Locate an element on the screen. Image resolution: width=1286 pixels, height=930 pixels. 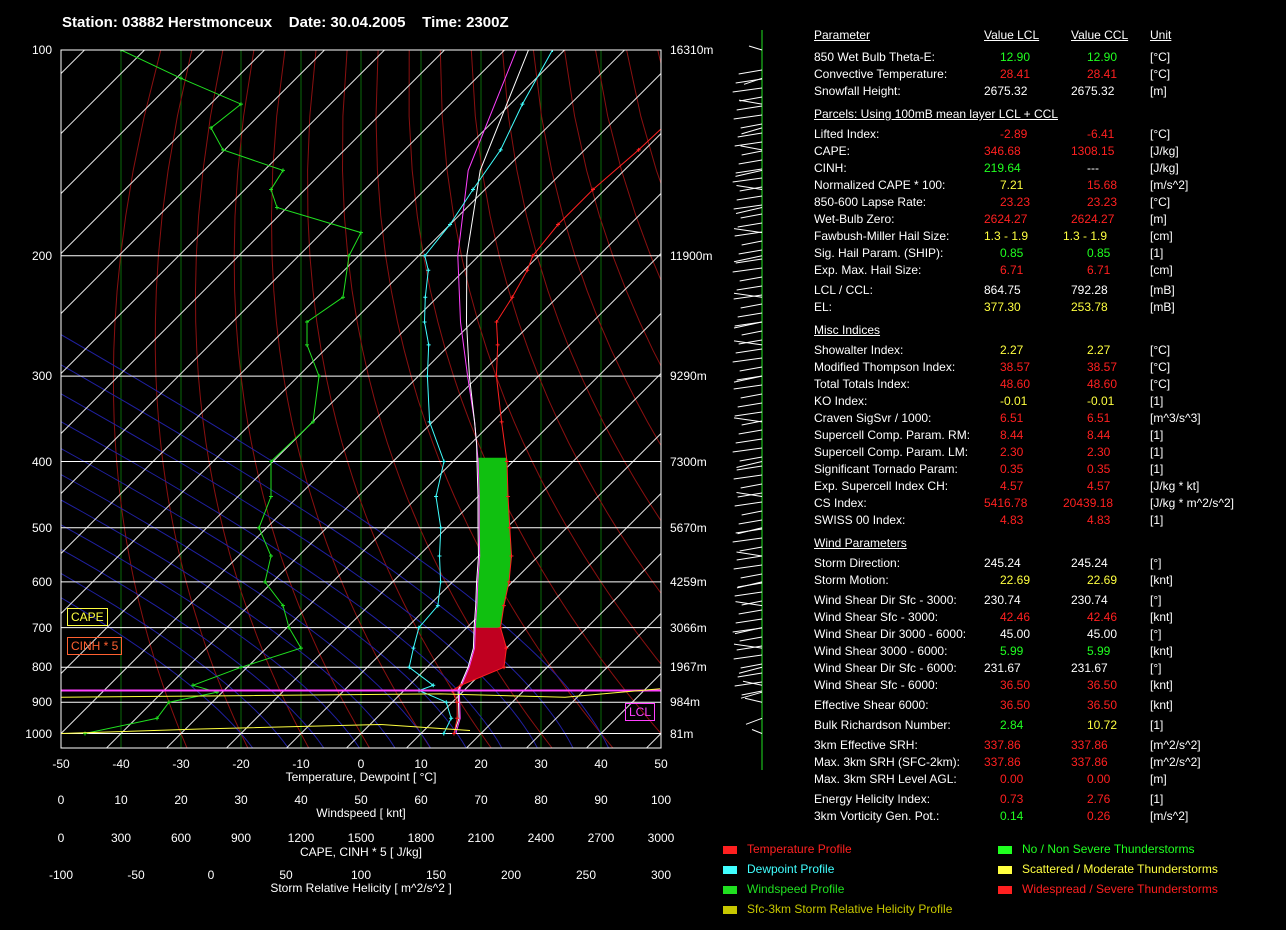
param-value-lcl: 346.68 is located at coordinates (1002, 151).